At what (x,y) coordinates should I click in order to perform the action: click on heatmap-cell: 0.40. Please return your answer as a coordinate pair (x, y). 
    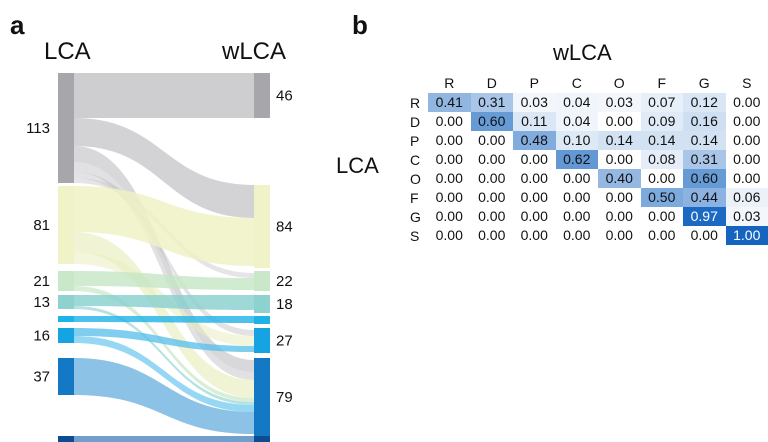
    Looking at the image, I should click on (619, 178).